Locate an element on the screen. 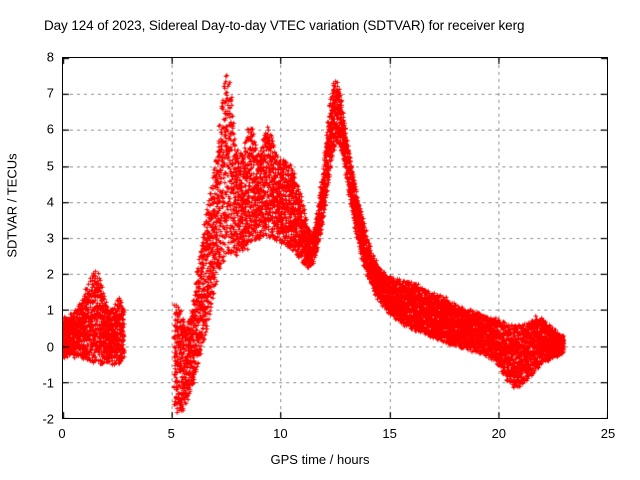 This screenshot has width=640, height=480. x-tick-label: 25 is located at coordinates (608, 433).